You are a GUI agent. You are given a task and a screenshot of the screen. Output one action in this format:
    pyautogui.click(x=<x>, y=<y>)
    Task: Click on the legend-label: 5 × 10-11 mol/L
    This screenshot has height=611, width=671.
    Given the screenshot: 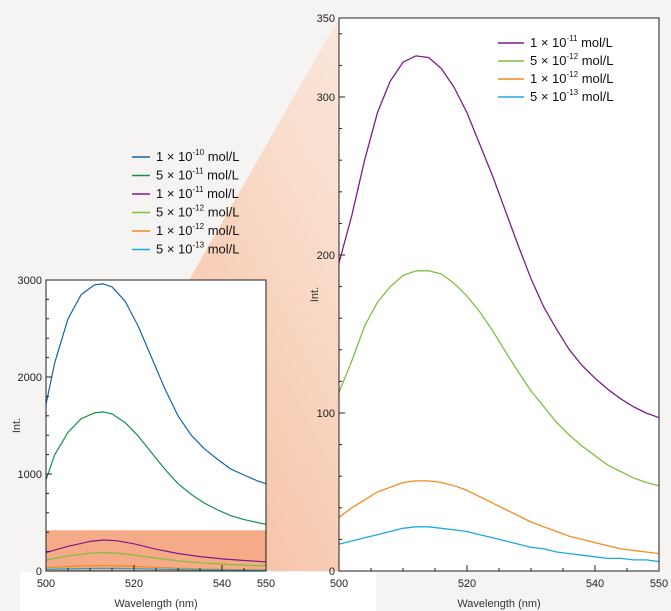 What is the action you would take?
    pyautogui.click(x=197, y=175)
    